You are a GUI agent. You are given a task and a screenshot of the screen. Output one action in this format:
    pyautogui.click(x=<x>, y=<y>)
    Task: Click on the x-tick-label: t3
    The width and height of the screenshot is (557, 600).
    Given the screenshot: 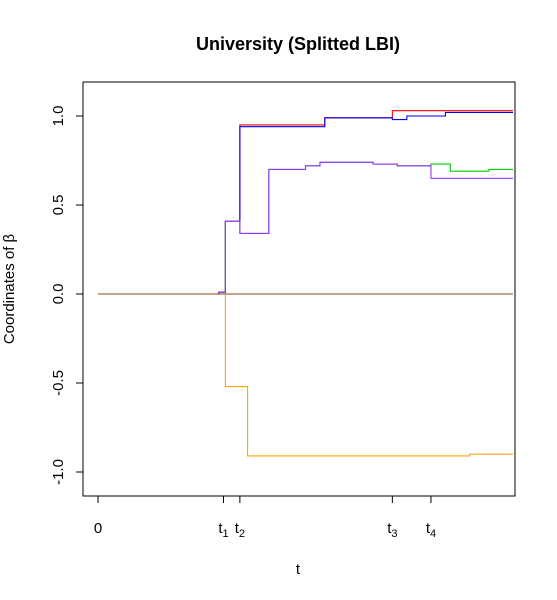 What is the action you would take?
    pyautogui.click(x=392, y=530)
    